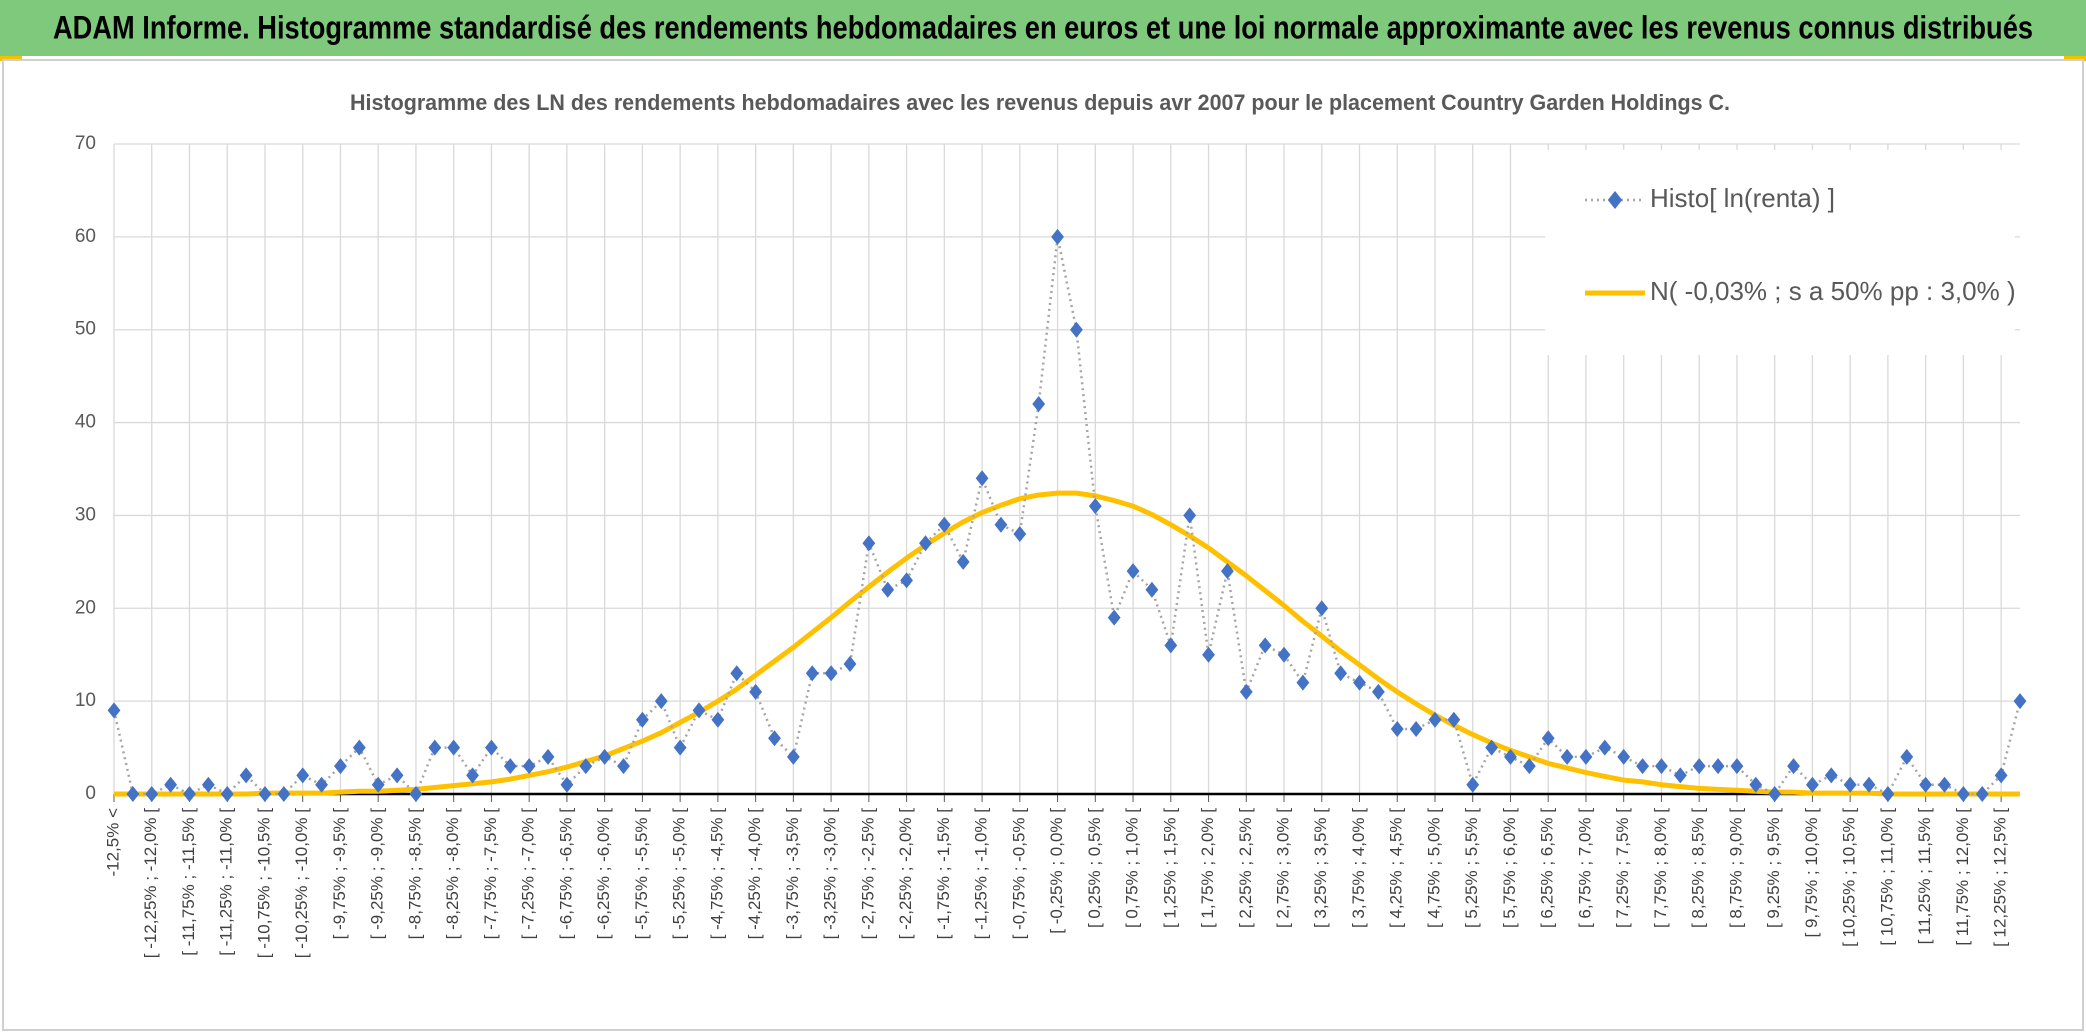 This screenshot has width=2086, height=1033. Describe the element at coordinates (1698, 868) in the screenshot. I see `x-tick-label: [ 8,25% ; 8,5% [` at that location.